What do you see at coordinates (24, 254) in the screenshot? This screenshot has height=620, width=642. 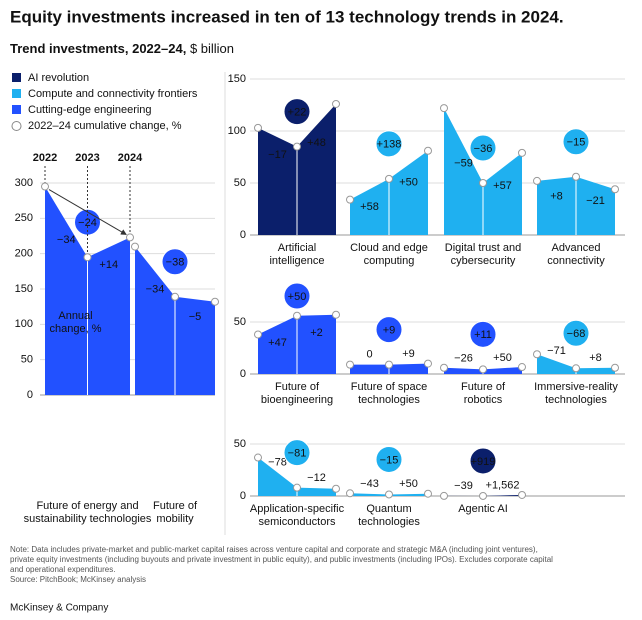 I see `y-tick-label: 200` at bounding box center [24, 254].